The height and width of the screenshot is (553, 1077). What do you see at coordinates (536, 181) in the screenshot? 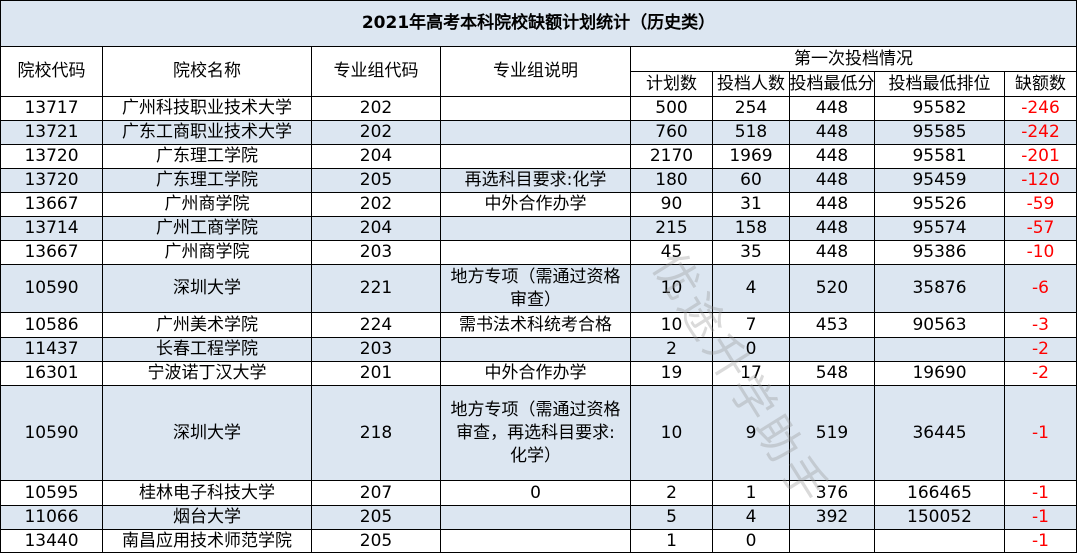
I see `table-cell: 再选科目要求:化学` at bounding box center [536, 181].